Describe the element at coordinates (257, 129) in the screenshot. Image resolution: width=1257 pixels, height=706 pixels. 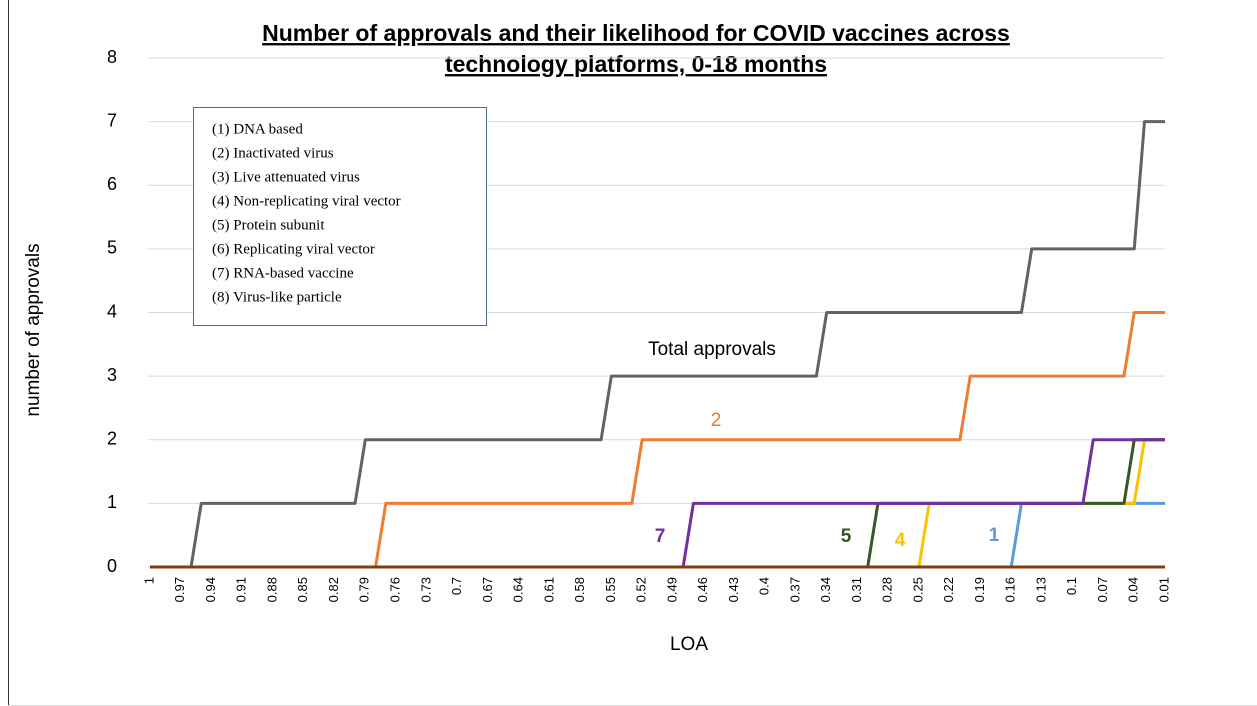
I see `legend-note: (1) DNA based` at that location.